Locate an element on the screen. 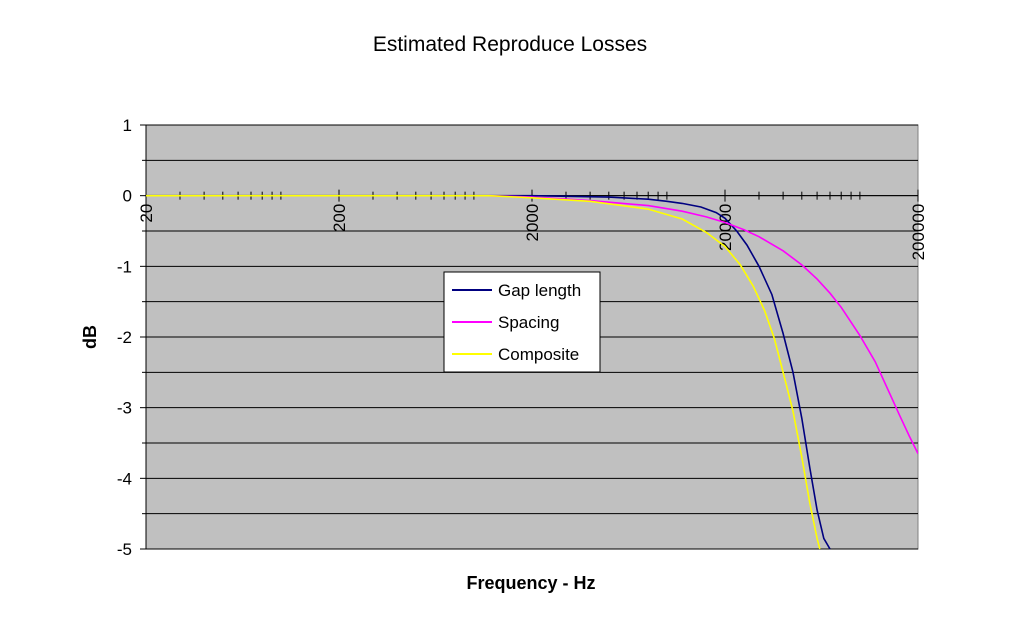 The image size is (1020, 622). legend: Gap length Spacing Composite is located at coordinates (522, 322).